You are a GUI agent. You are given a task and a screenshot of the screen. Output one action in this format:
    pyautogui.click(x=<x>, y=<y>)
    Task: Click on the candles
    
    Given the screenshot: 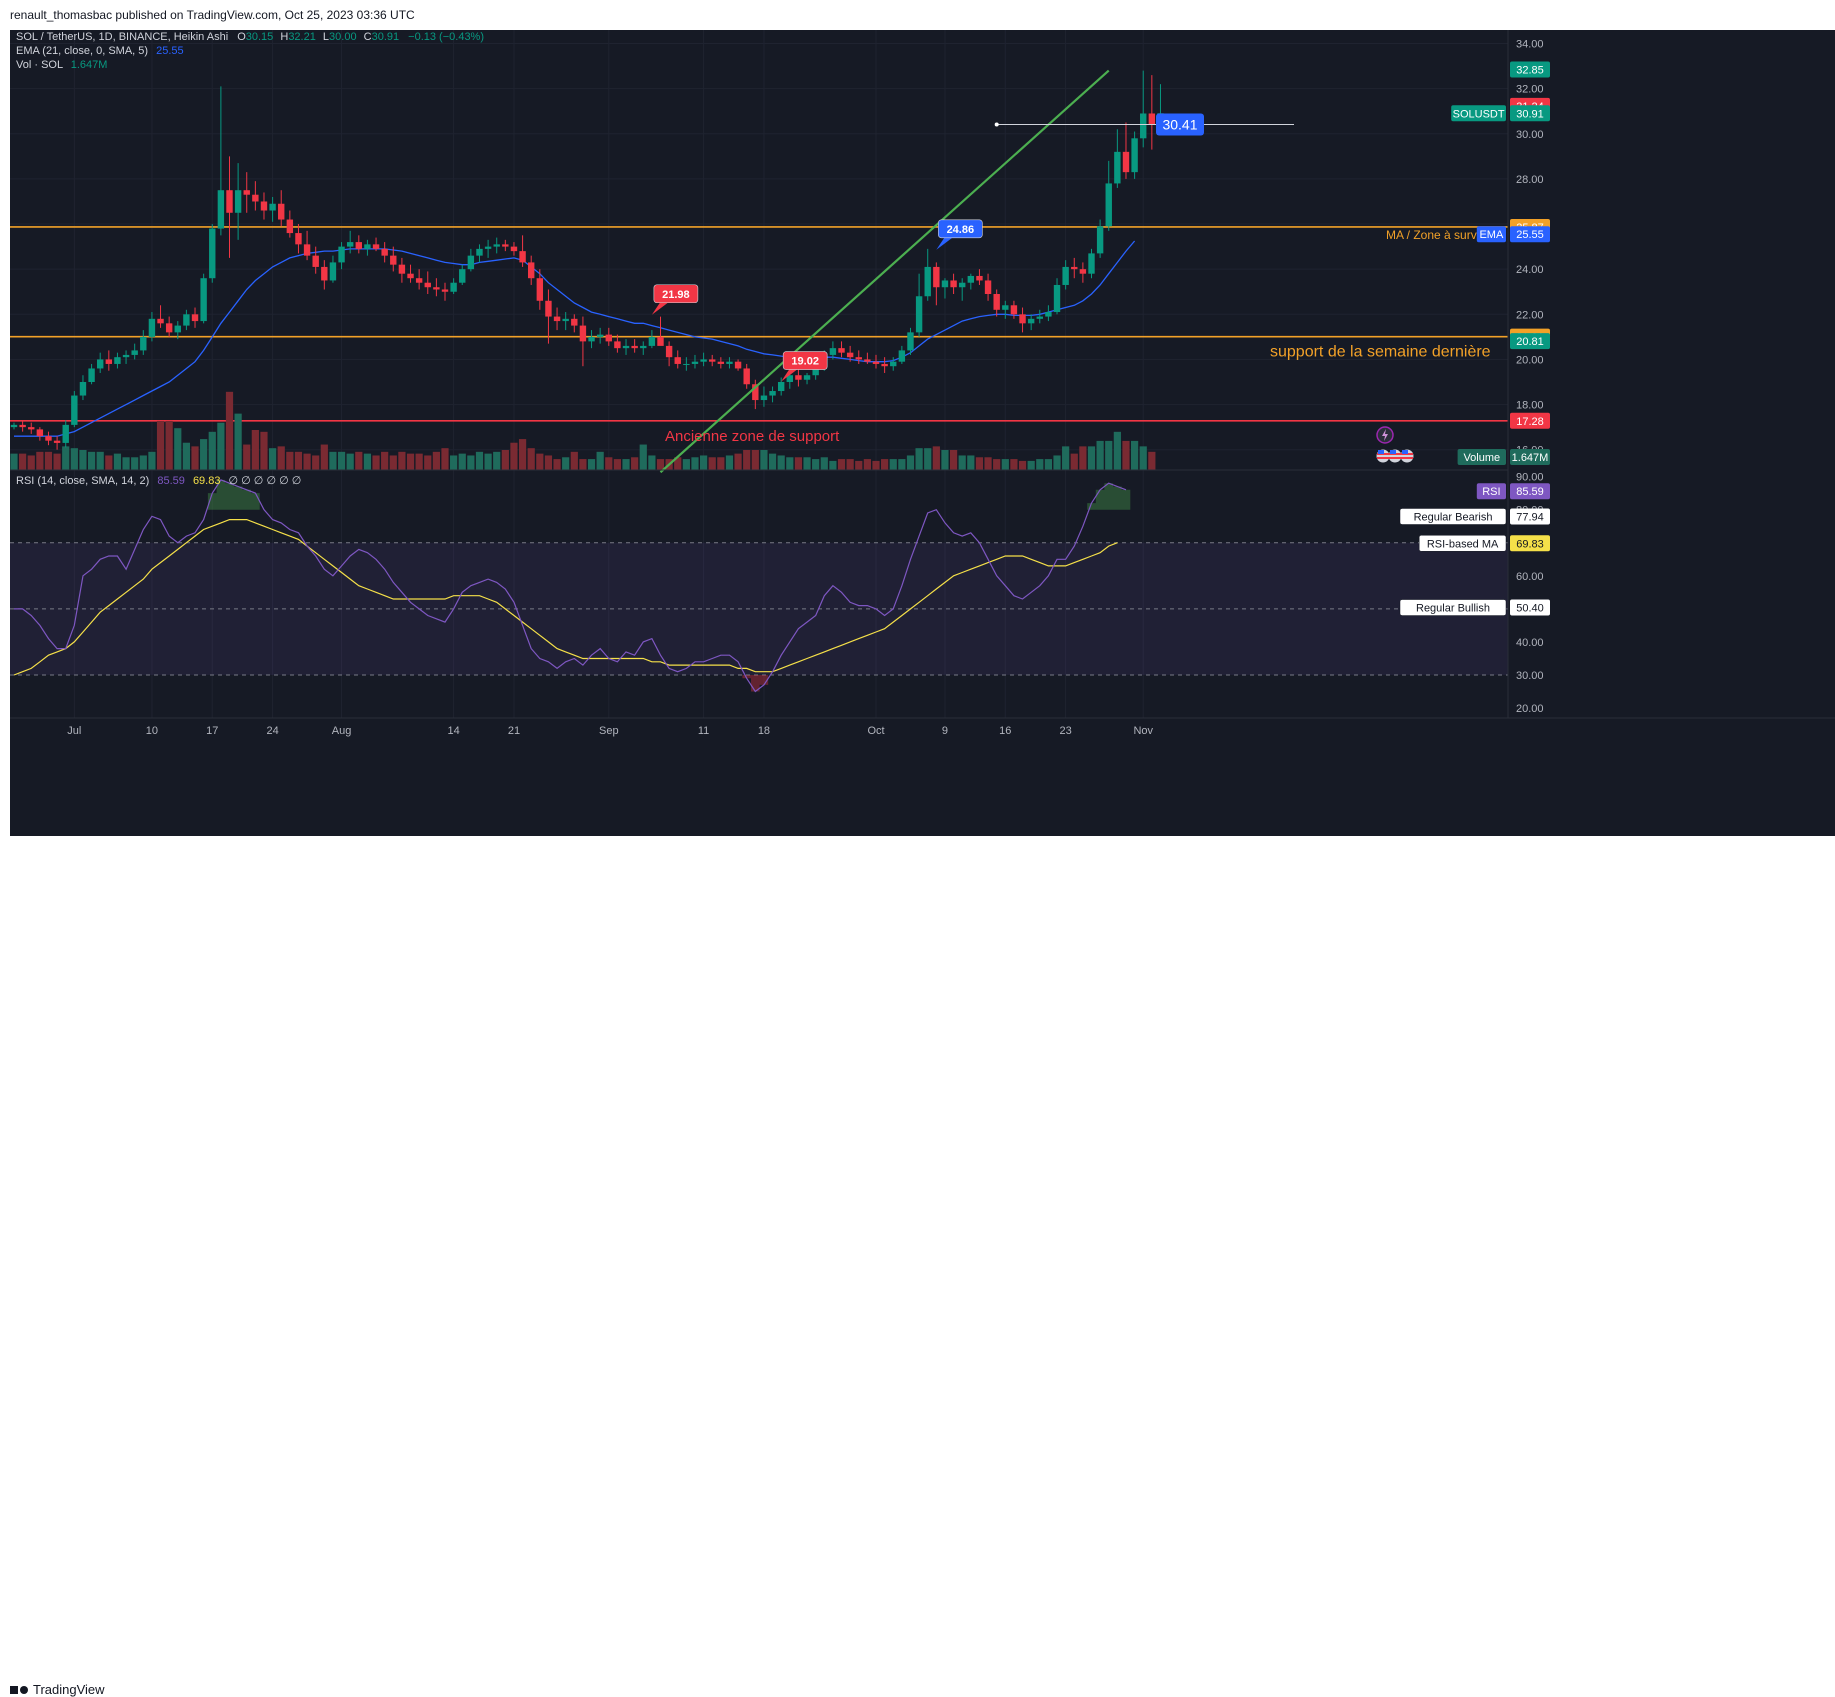 What is the action you would take?
    pyautogui.click(x=587, y=260)
    